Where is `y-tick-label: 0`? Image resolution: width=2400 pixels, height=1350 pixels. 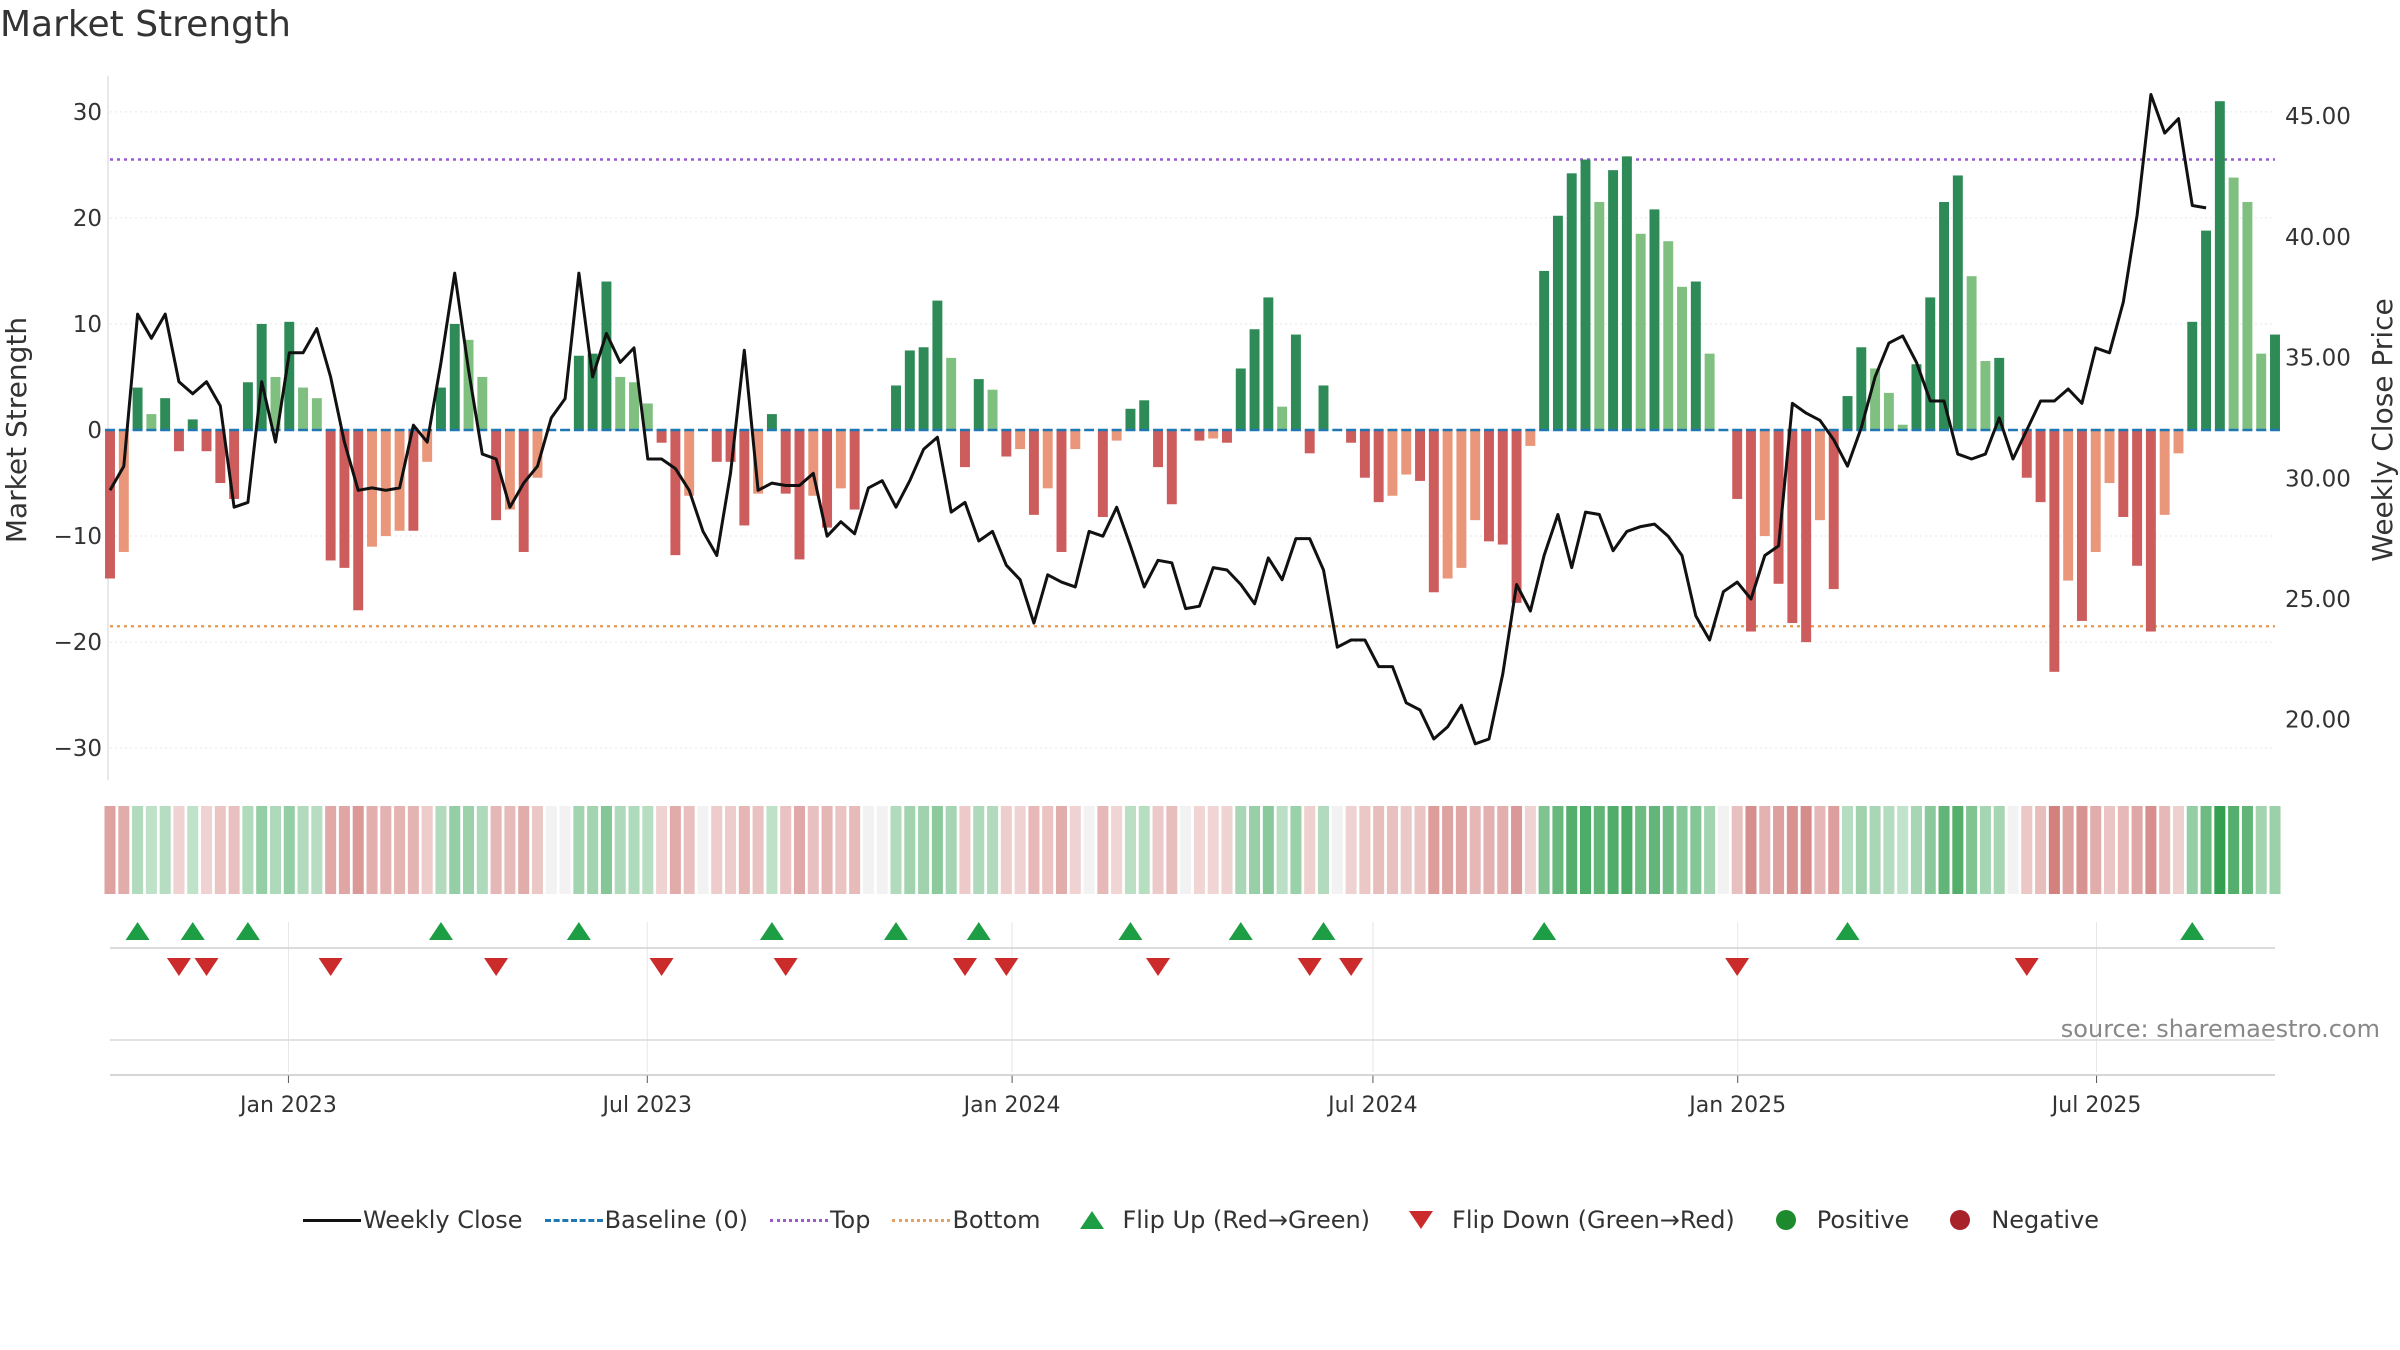
y-tick-label: 0 is located at coordinates (94, 431).